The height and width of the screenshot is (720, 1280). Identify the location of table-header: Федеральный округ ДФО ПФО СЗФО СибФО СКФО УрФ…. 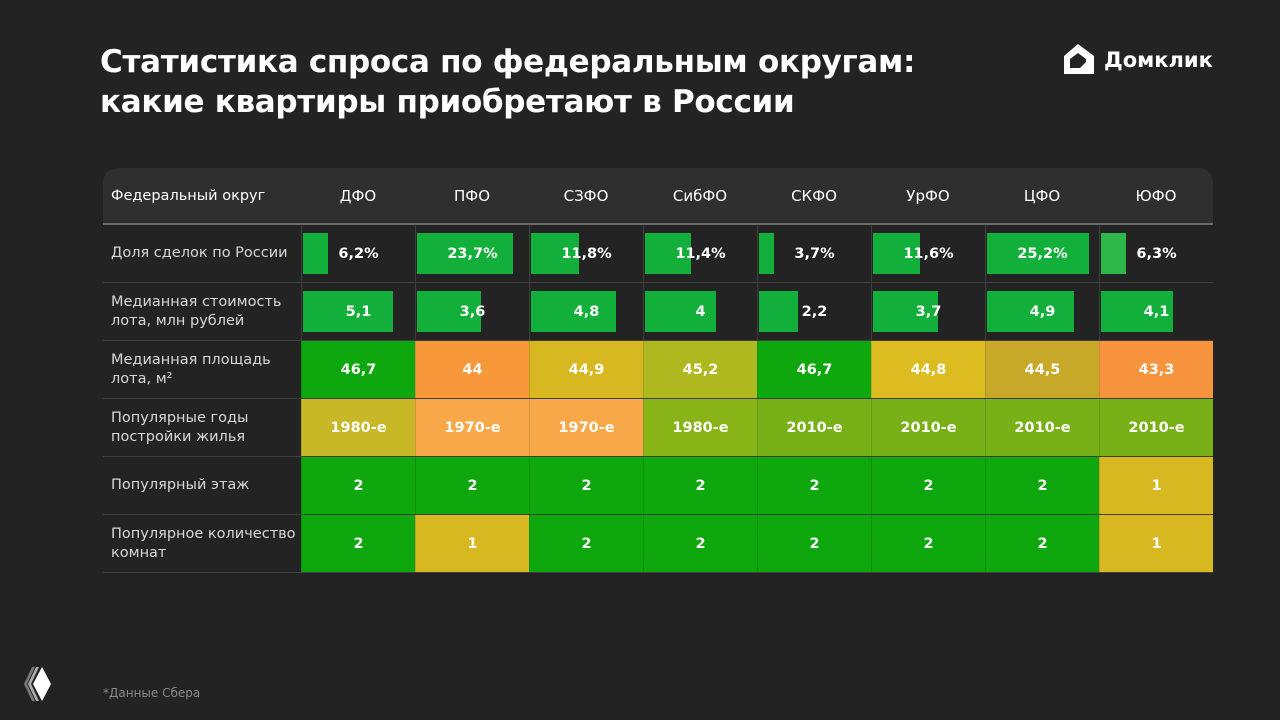
(658, 196).